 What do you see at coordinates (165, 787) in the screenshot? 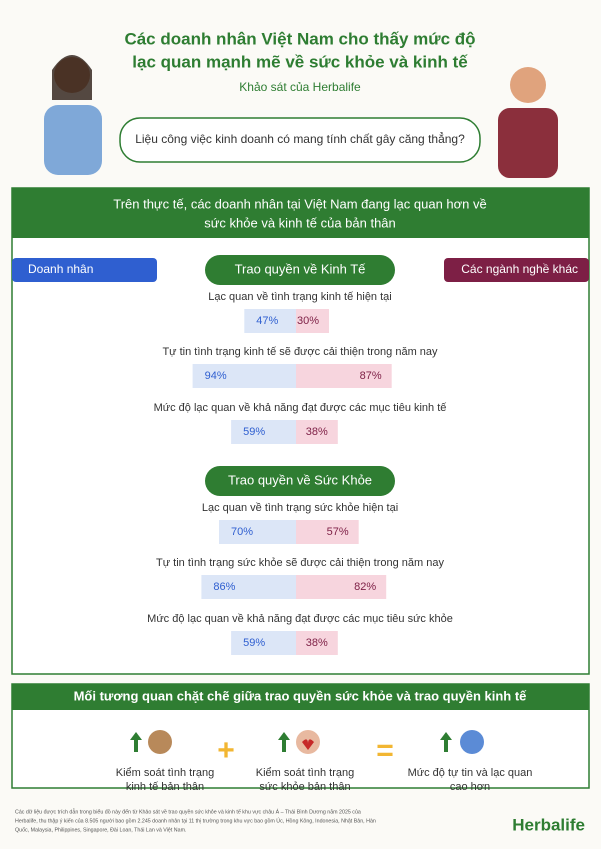
I see `correlation-item: kinh tế bản thân` at bounding box center [165, 787].